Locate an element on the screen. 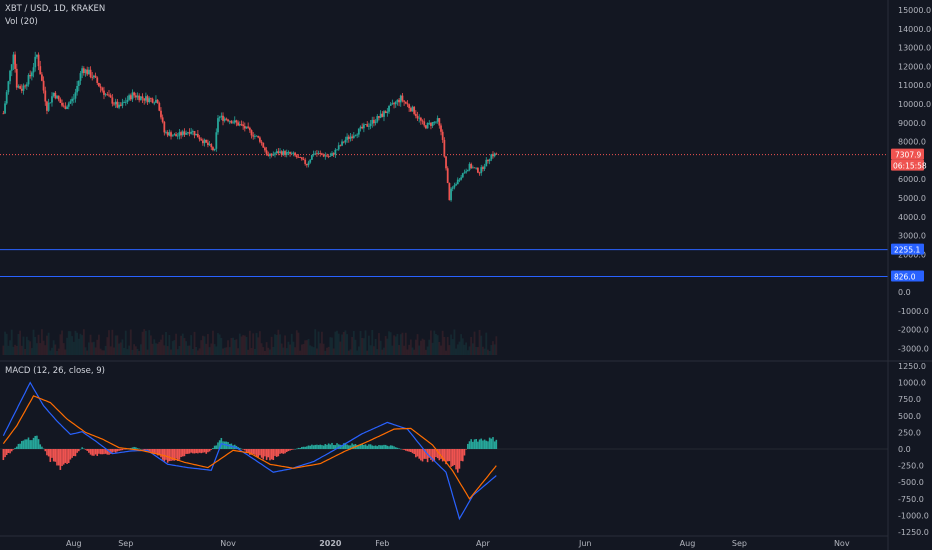  price-axis-tick: 11000.0 is located at coordinates (914, 85).